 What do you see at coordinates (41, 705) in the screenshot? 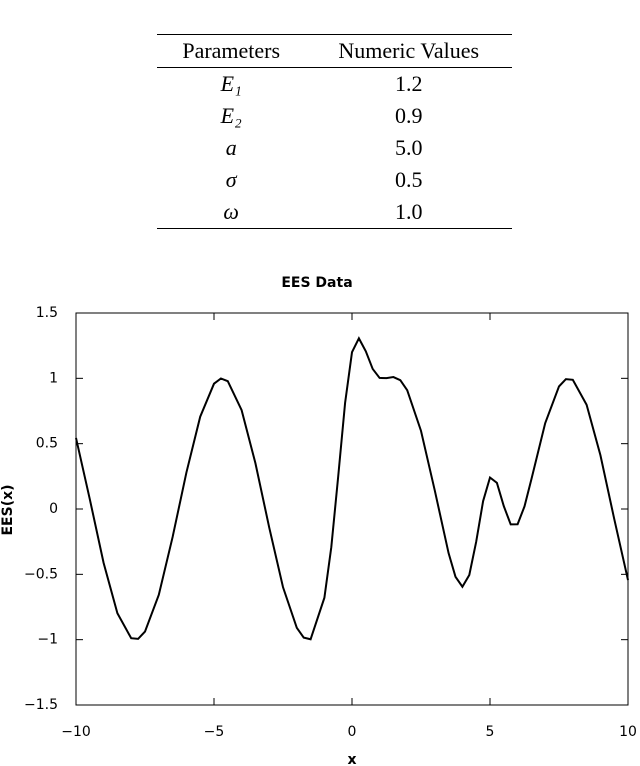
I see `y-tick-label: −1.5` at bounding box center [41, 705].